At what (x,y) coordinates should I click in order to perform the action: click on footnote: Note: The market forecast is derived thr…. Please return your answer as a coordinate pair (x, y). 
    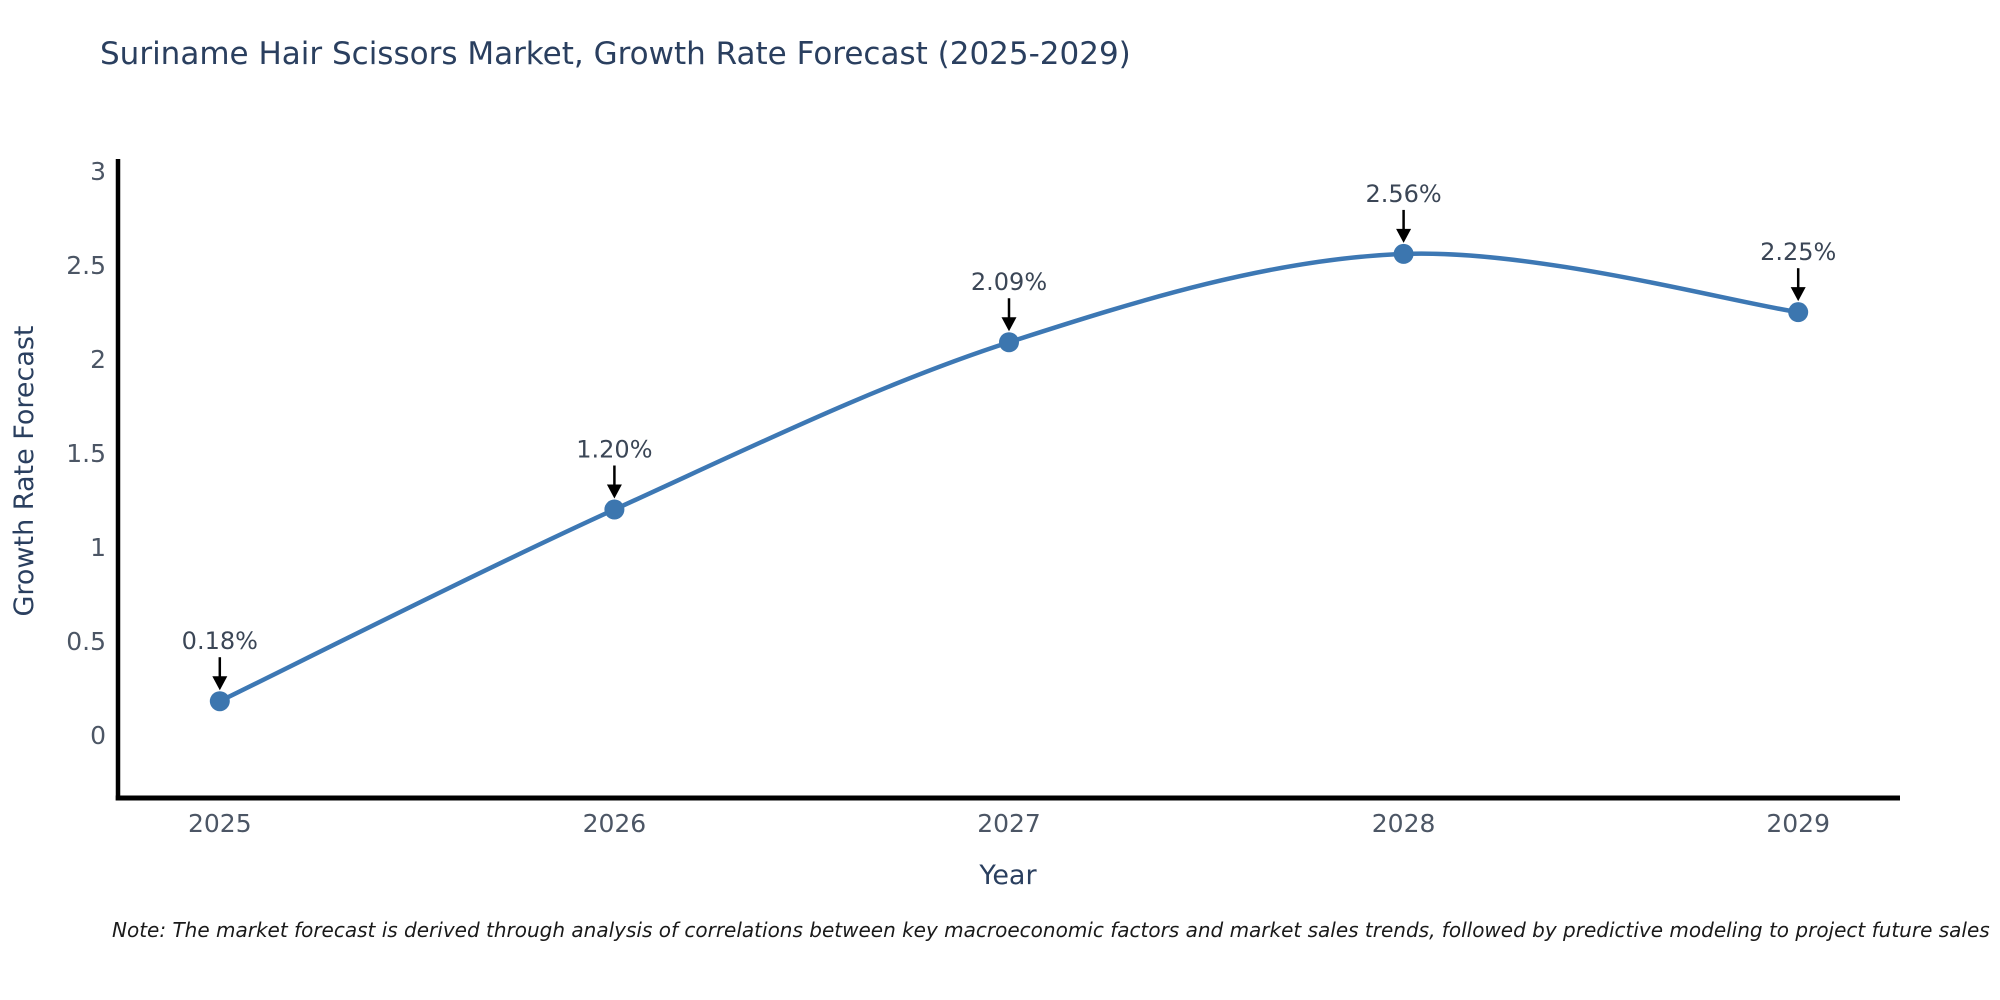
    Looking at the image, I should click on (1051, 930).